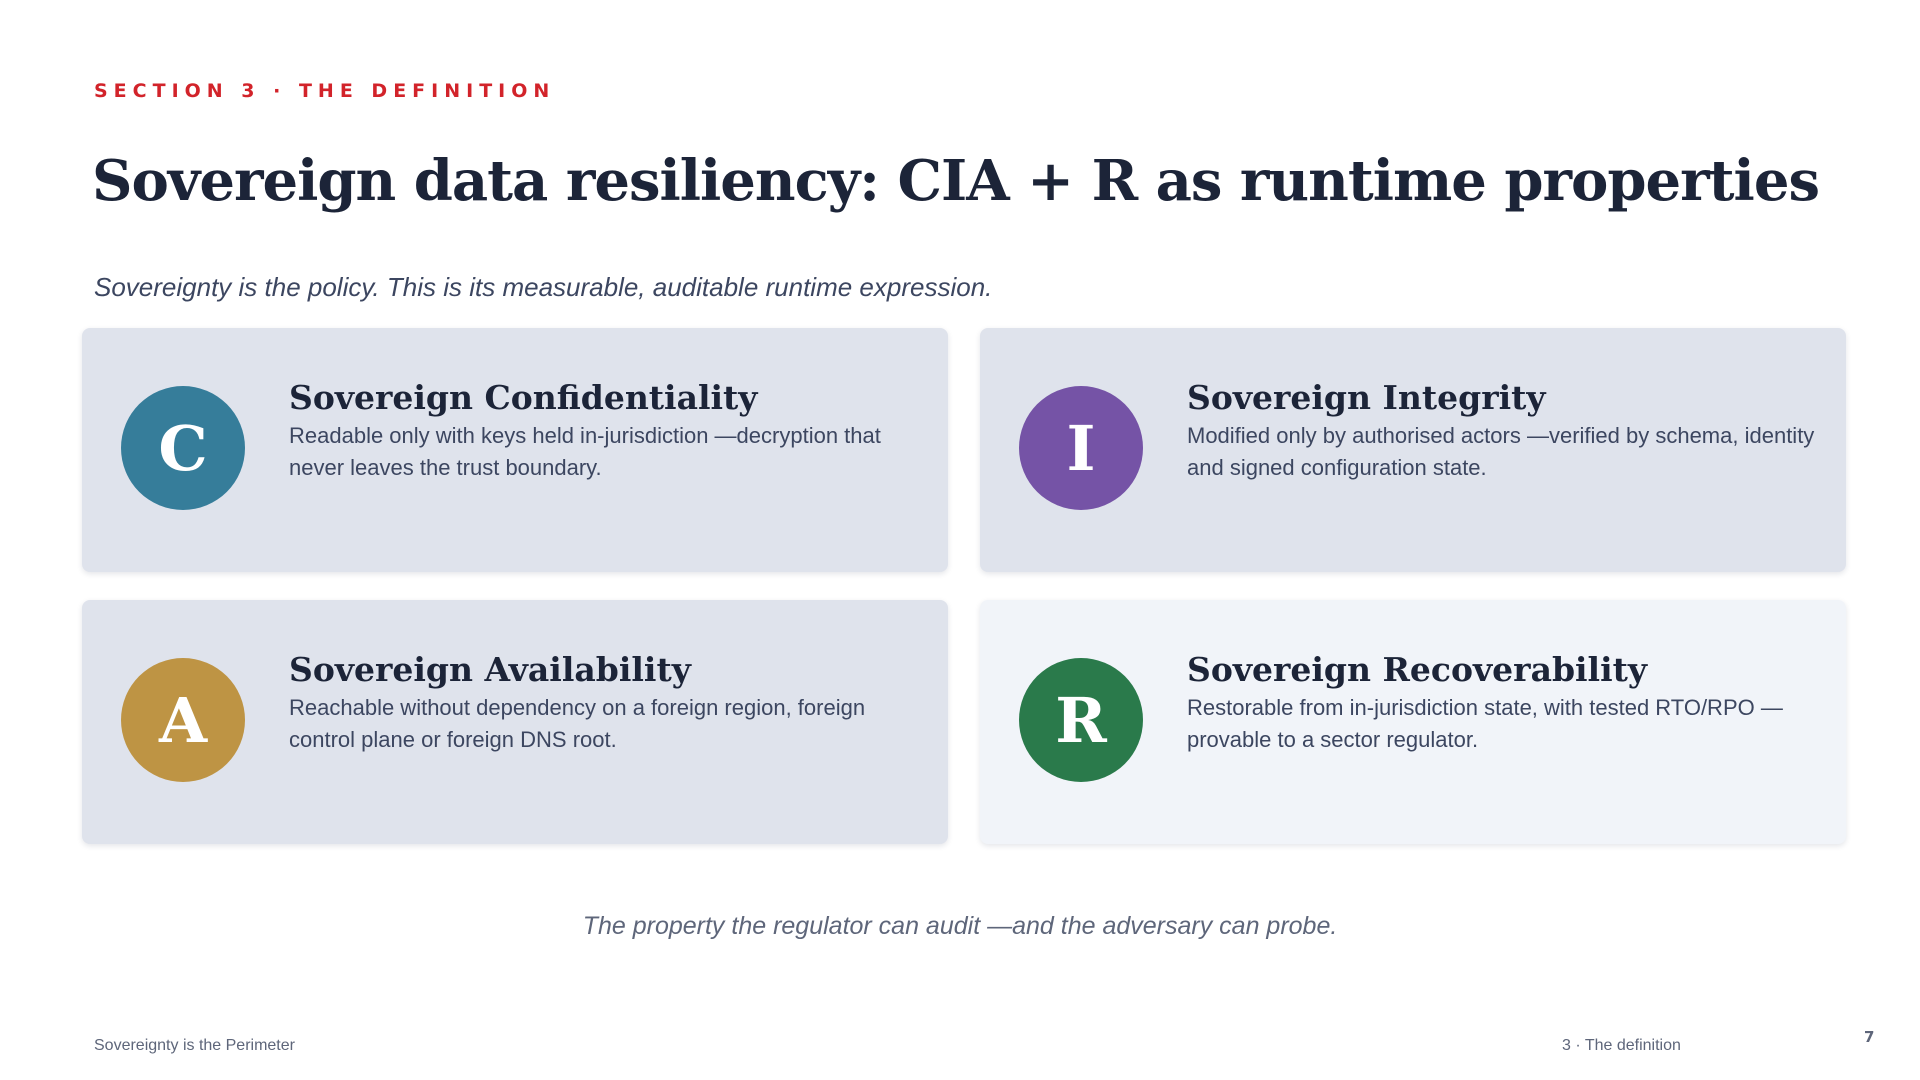 The width and height of the screenshot is (1920, 1080). Describe the element at coordinates (1366, 397) in the screenshot. I see `card-title: Sovereign Integrity` at that location.